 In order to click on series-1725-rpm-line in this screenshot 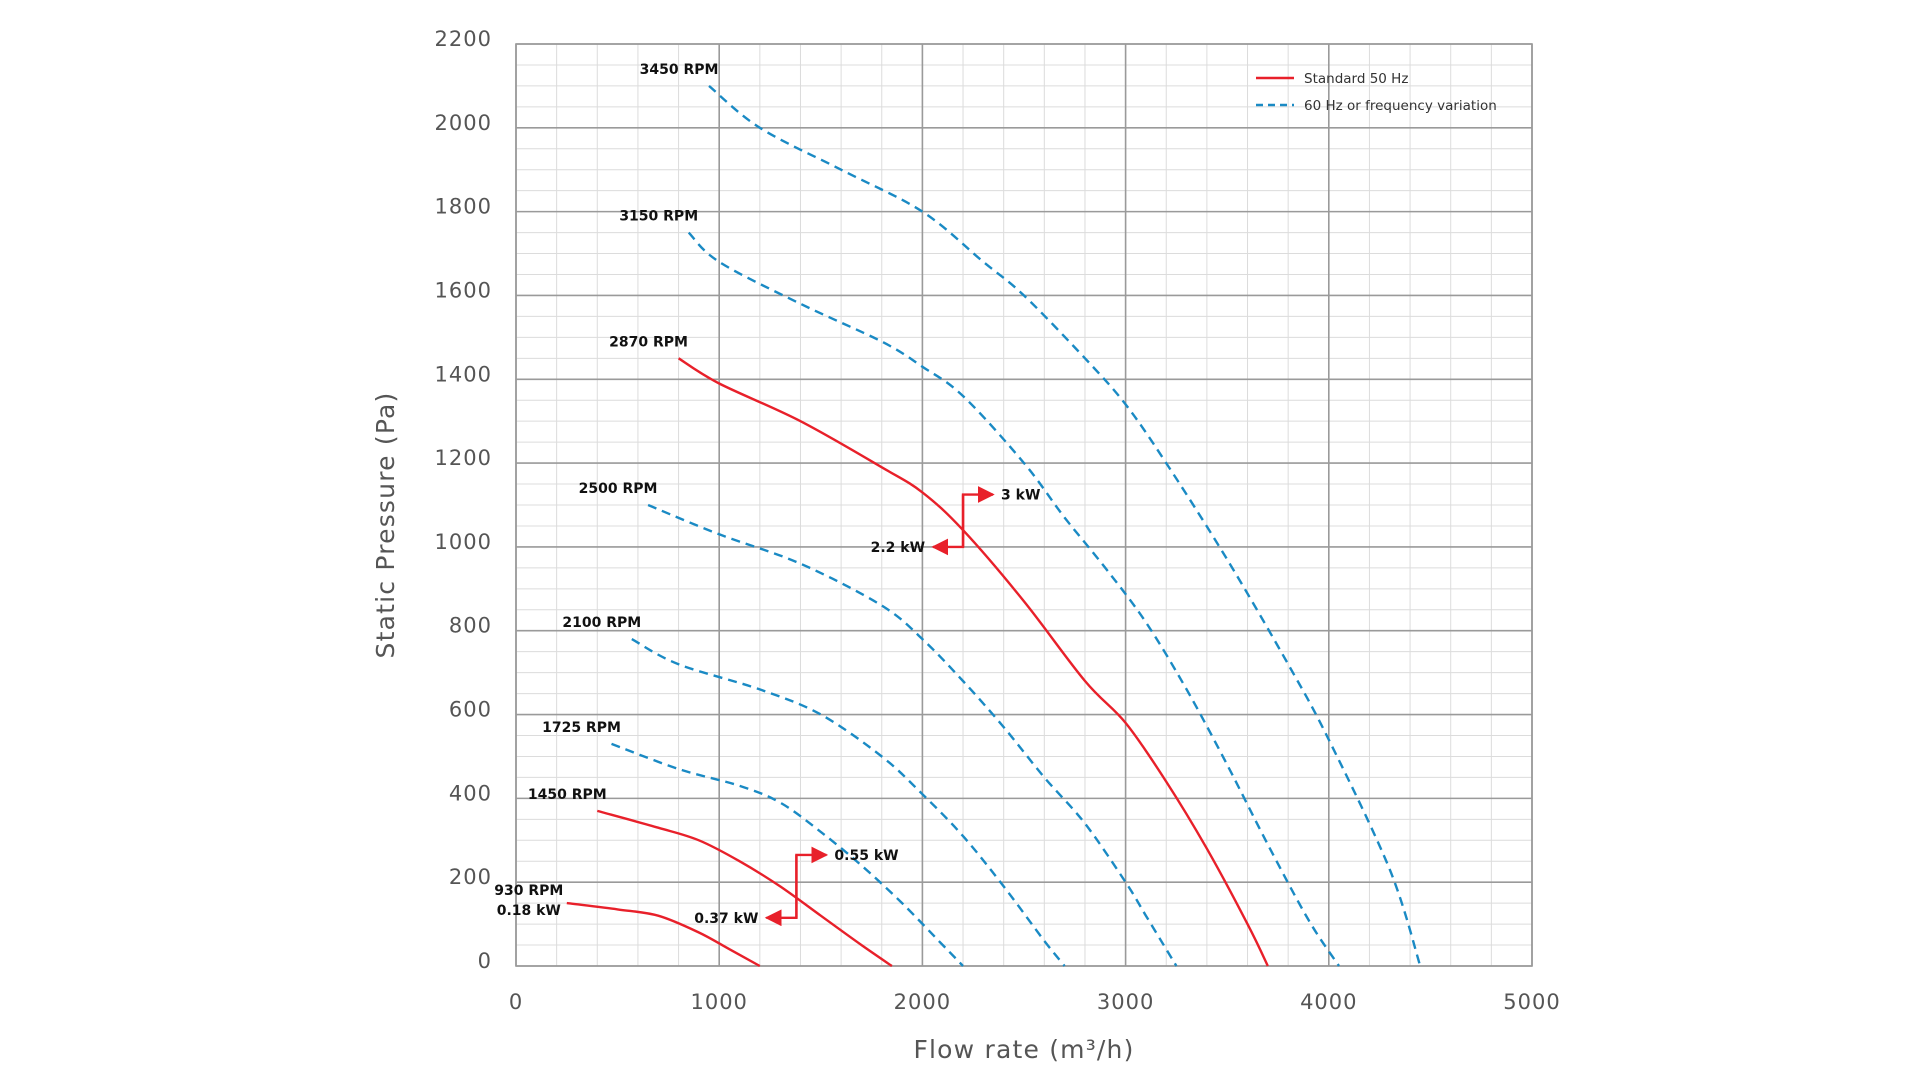, I will do `click(787, 854)`.